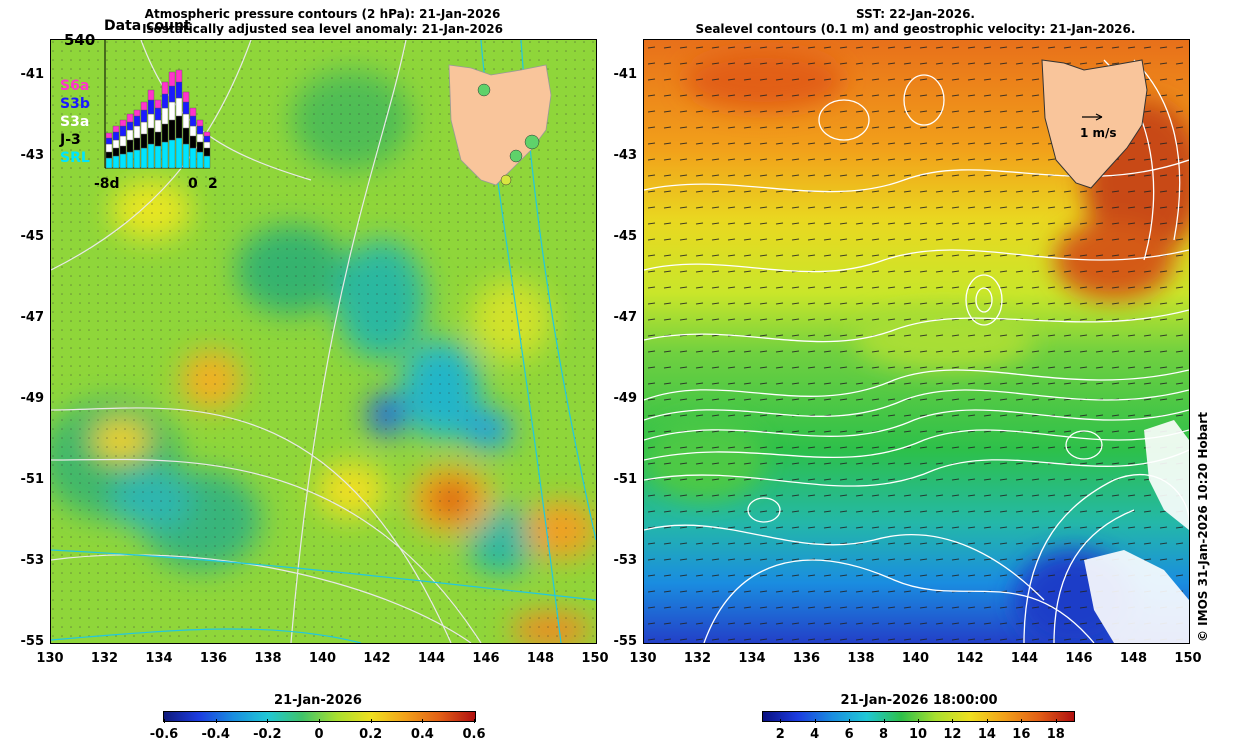  I want to click on latitude-tick: -55, so click(32, 641).